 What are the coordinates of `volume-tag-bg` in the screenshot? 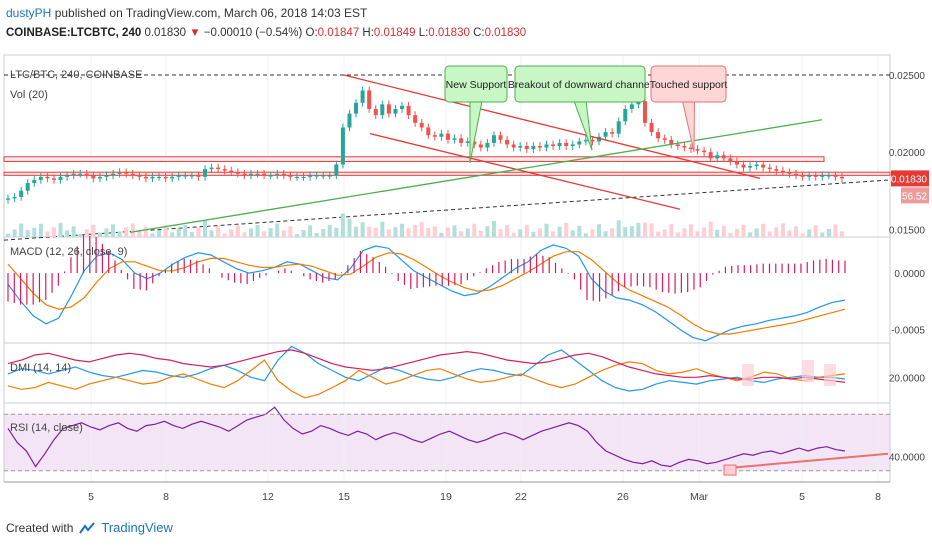 It's located at (915, 195).